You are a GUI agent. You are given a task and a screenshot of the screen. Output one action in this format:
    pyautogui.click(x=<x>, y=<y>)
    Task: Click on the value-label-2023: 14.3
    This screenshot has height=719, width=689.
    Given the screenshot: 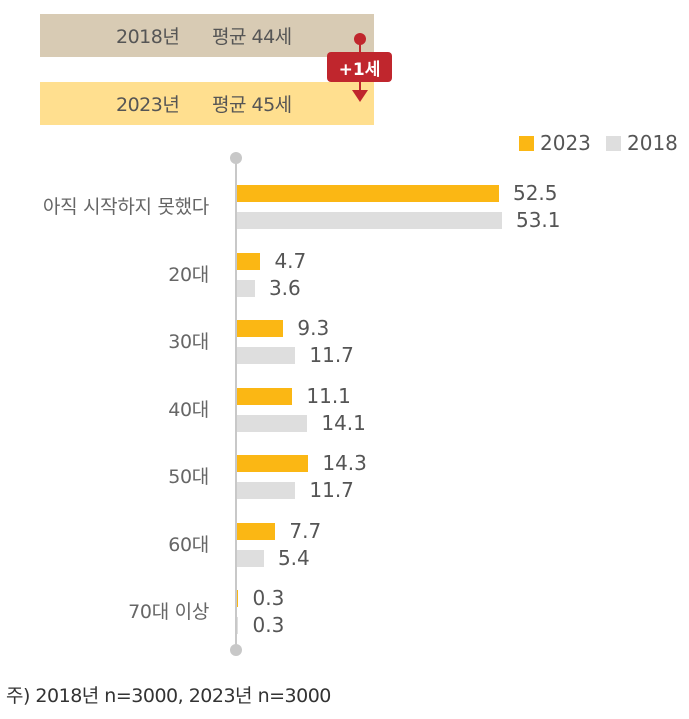 What is the action you would take?
    pyautogui.click(x=344, y=463)
    